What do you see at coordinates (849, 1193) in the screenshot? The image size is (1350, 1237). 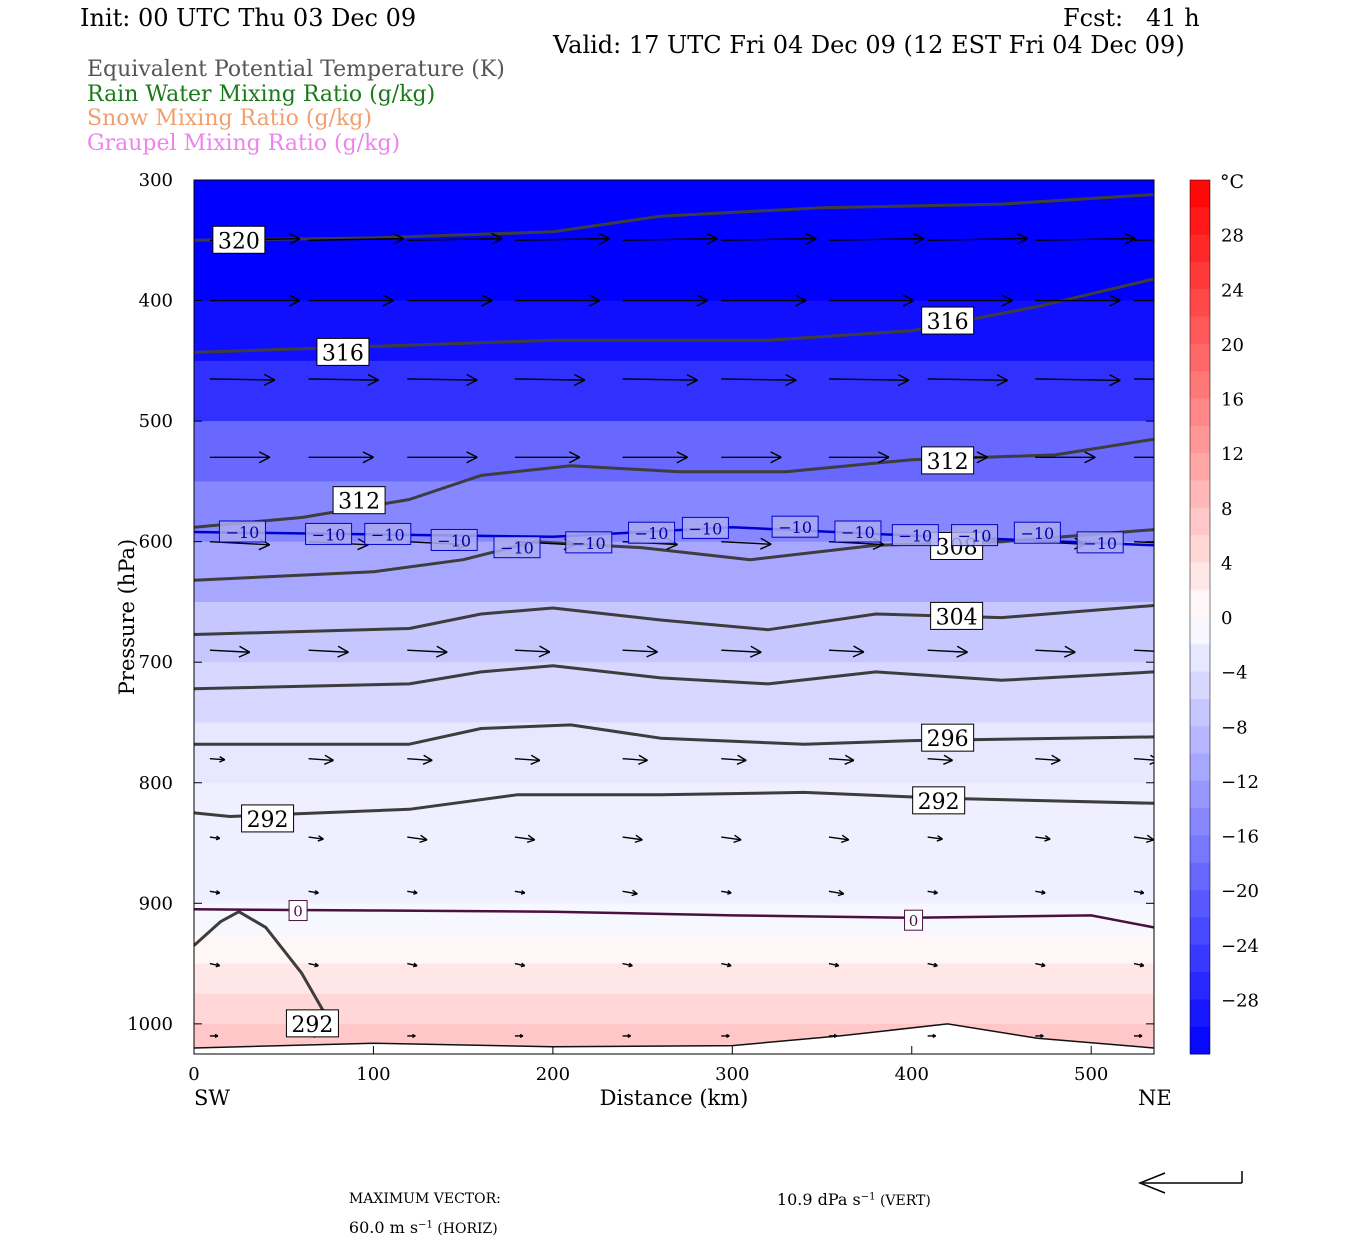 I see `footer-vert-vector: 10.9 dPa s−1 (VERT)` at bounding box center [849, 1193].